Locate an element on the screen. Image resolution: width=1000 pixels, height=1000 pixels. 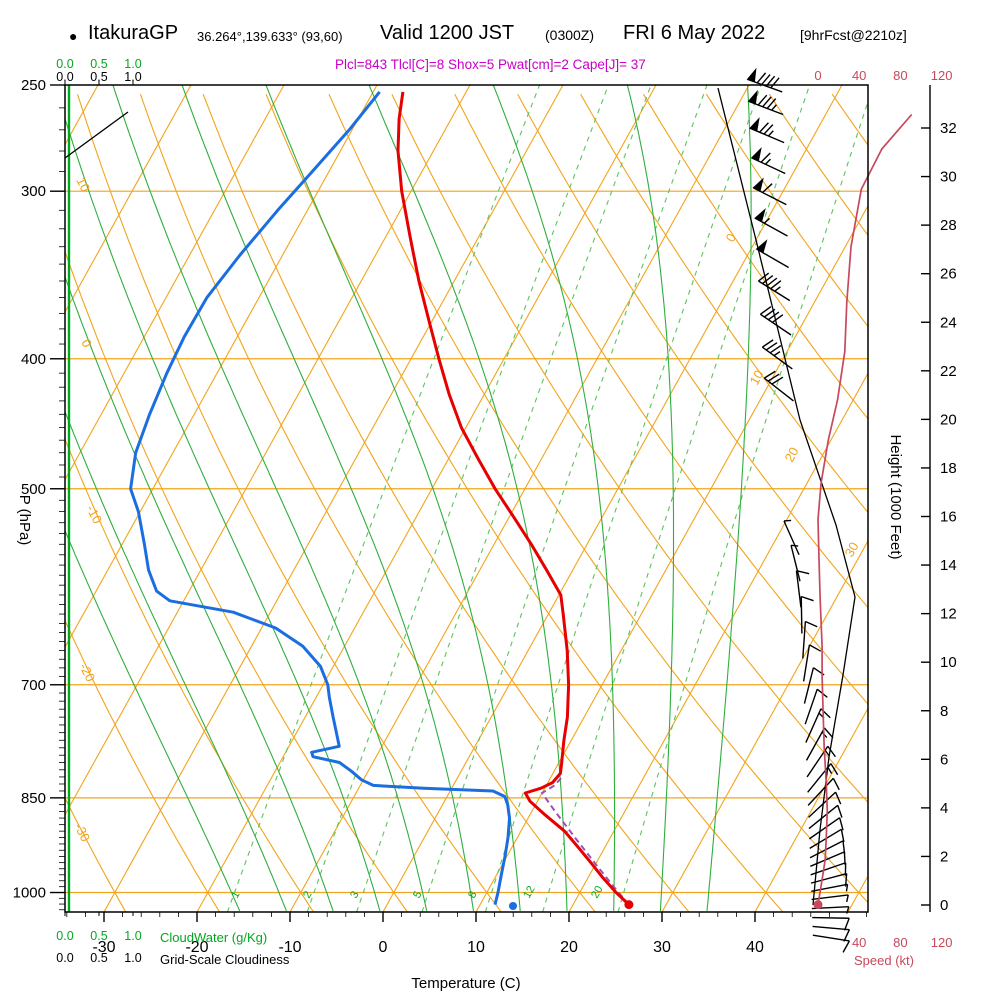
height-tick-label: 8 is located at coordinates (944, 711).